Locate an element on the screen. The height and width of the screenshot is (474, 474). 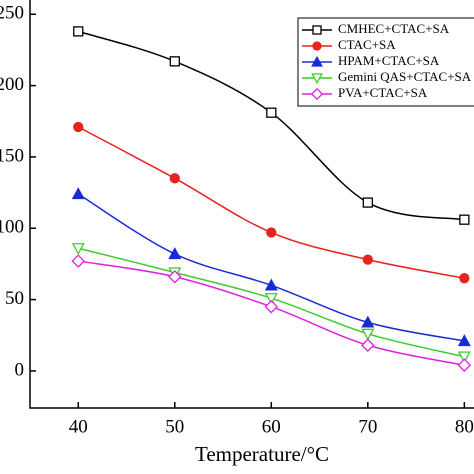
legend-label: HPAM+CTAC+SA is located at coordinates (389, 60).